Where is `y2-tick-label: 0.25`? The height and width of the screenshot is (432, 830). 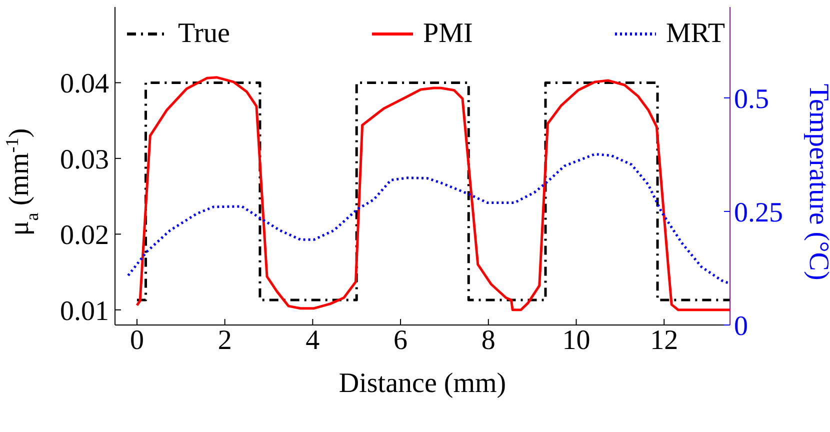 y2-tick-label: 0.25 is located at coordinates (758, 212).